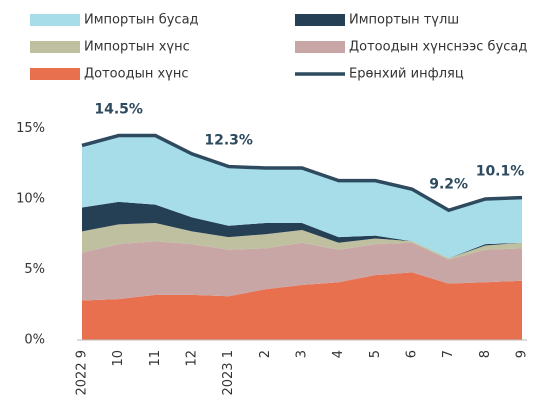  What do you see at coordinates (34, 269) in the screenshot?
I see `y-tick-label: 5%` at bounding box center [34, 269].